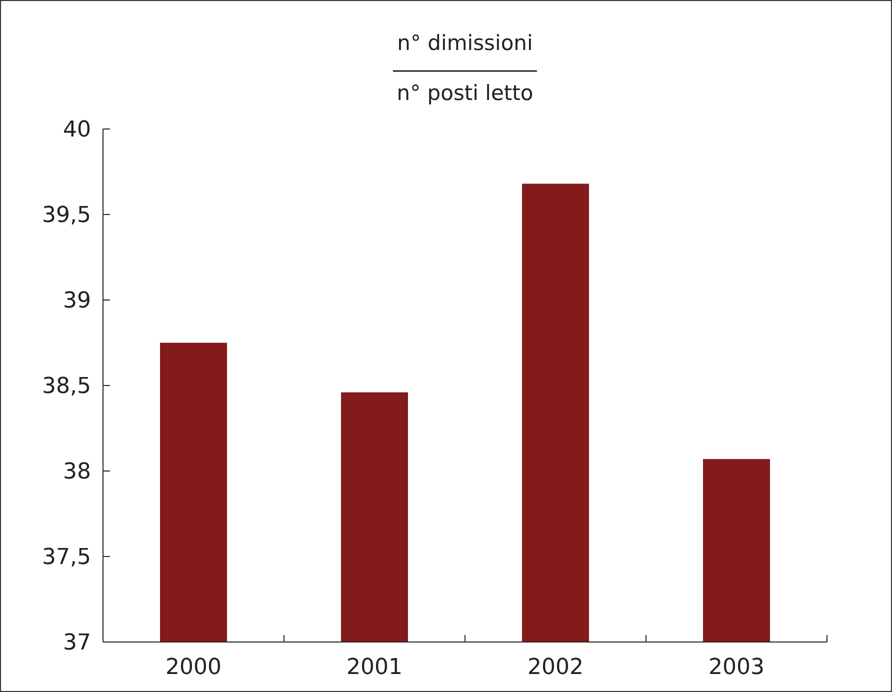 The width and height of the screenshot is (892, 692). What do you see at coordinates (465, 43) in the screenshot?
I see `chart-title: n° dimissioni` at bounding box center [465, 43].